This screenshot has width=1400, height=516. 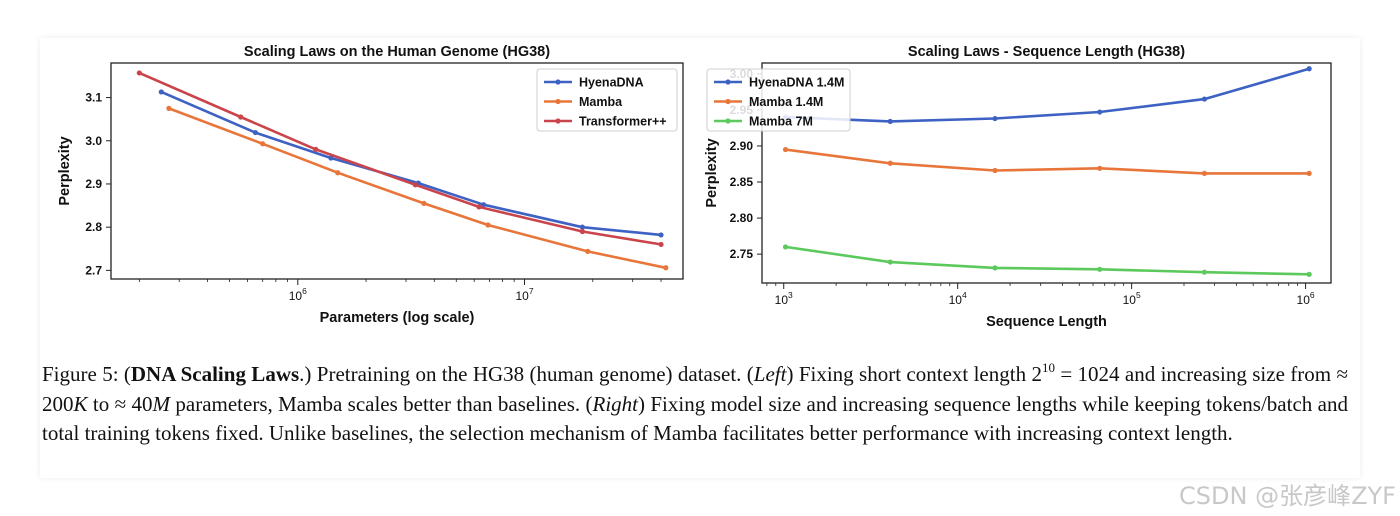 I want to click on y-tick-label: 2.7, so click(x=93, y=270).